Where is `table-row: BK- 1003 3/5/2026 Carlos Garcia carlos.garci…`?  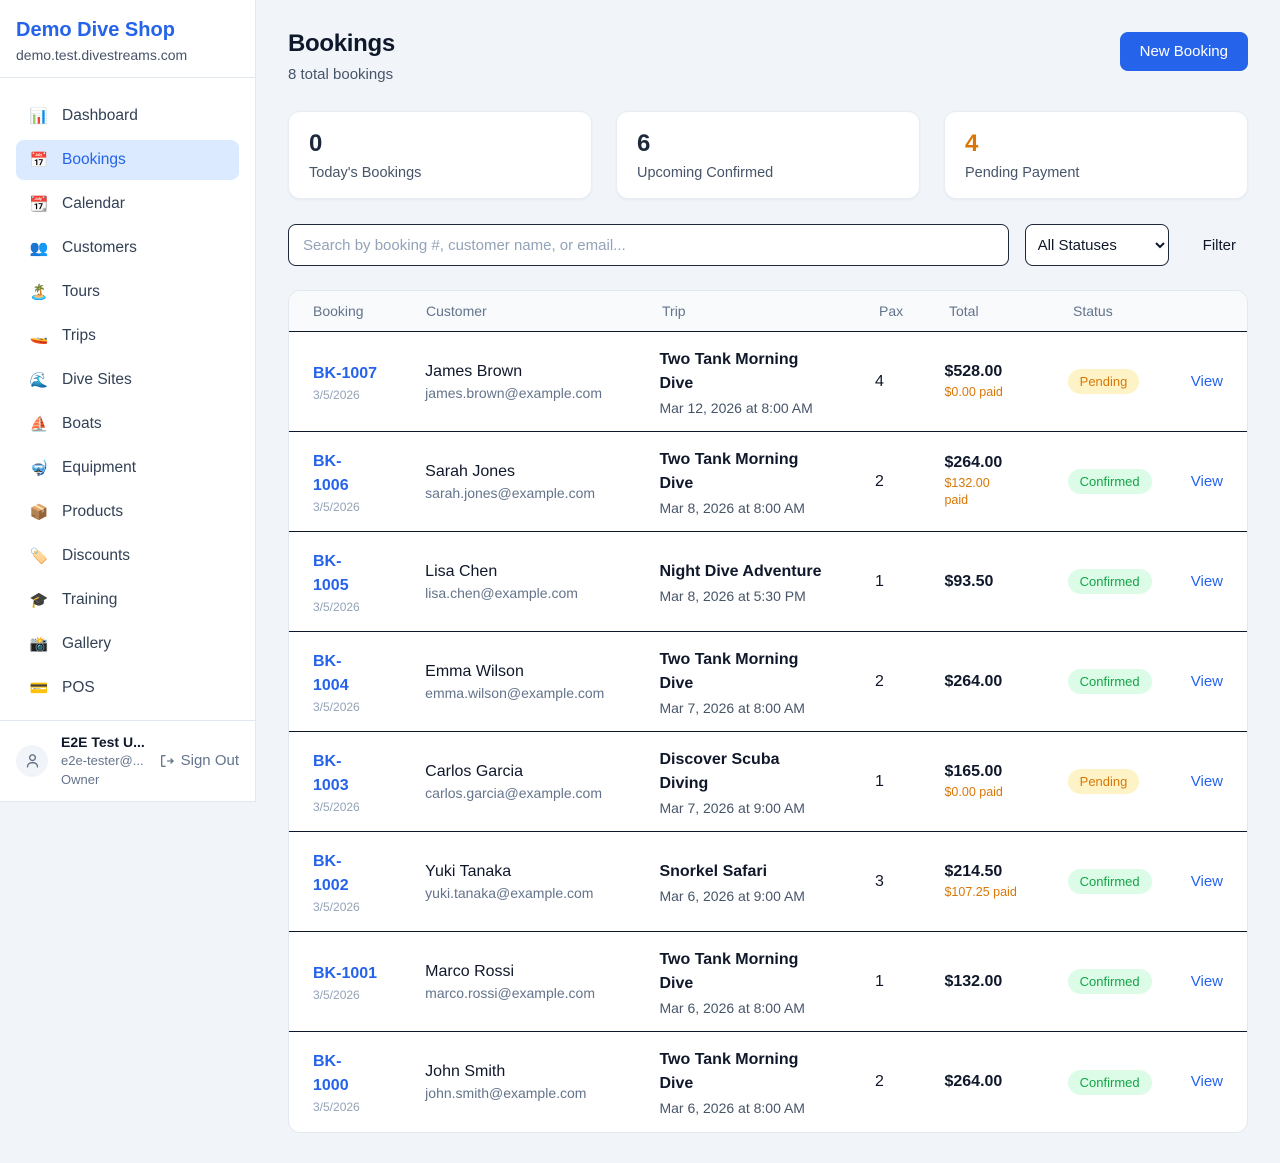
table-row: BK- 1003 3/5/2026 Carlos Garcia carlos.garci… is located at coordinates (768, 782).